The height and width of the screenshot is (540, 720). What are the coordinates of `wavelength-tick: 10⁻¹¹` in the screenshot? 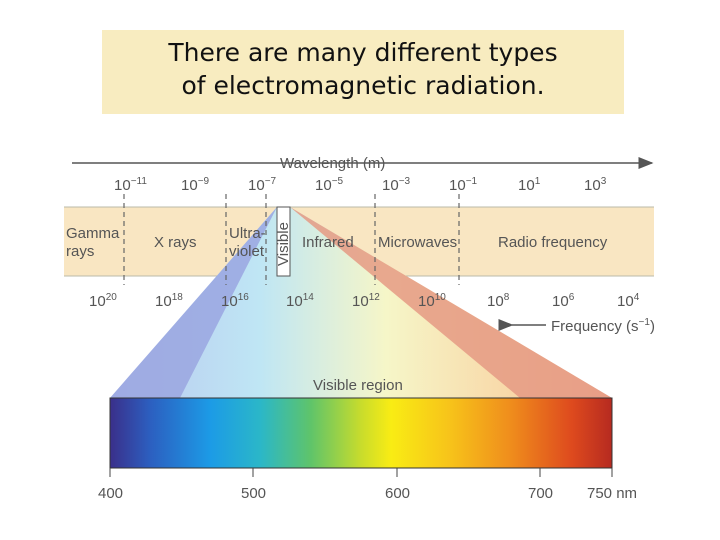 It's located at (130, 185).